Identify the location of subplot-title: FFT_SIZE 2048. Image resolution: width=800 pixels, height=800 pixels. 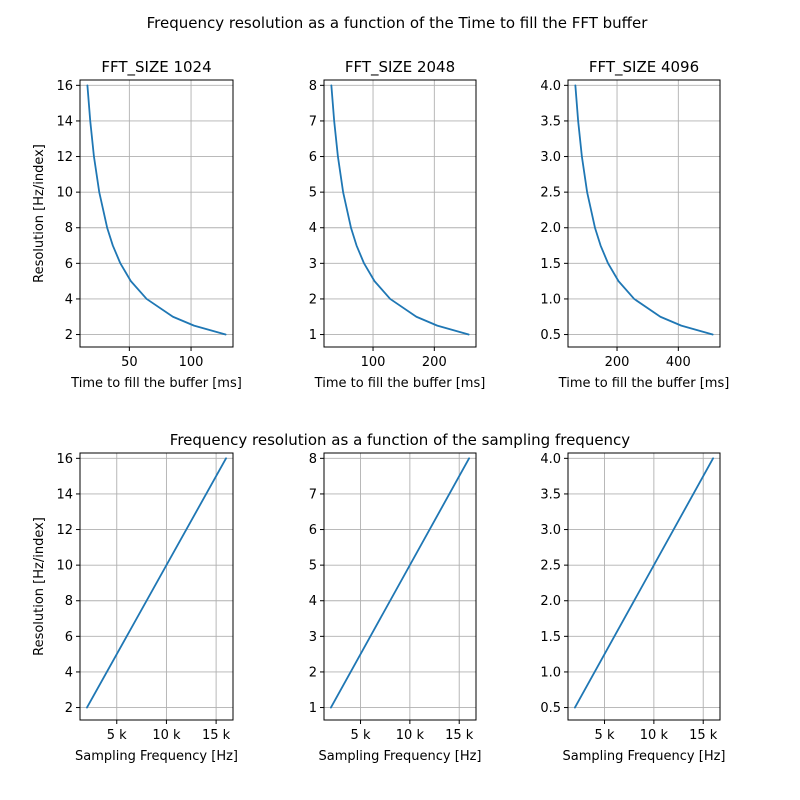
(400, 67).